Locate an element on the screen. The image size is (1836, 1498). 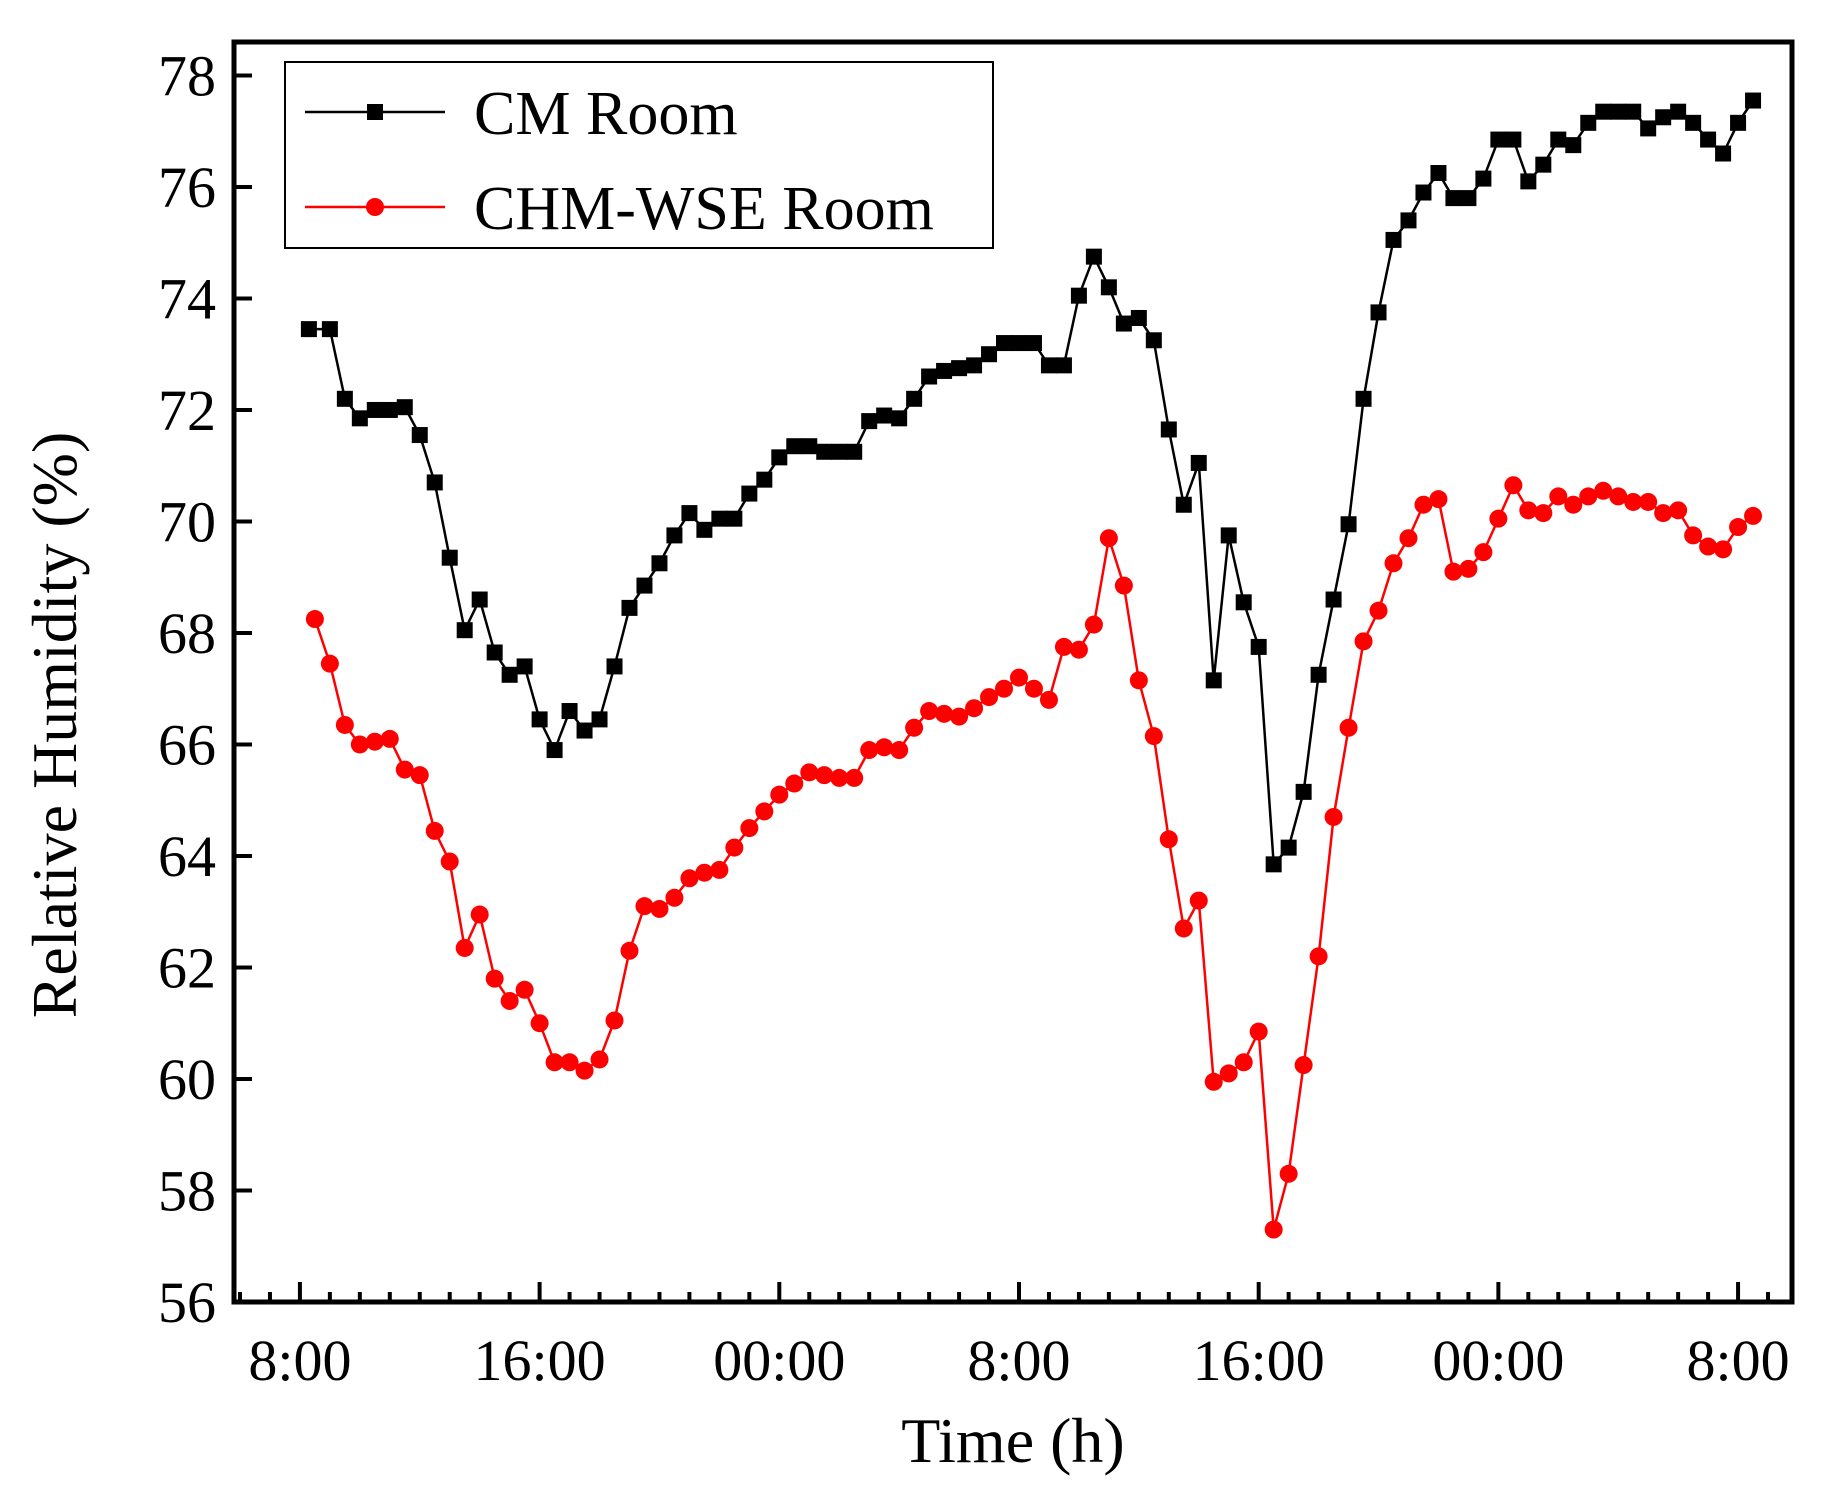
y-tick-label: 72 is located at coordinates (187, 410).